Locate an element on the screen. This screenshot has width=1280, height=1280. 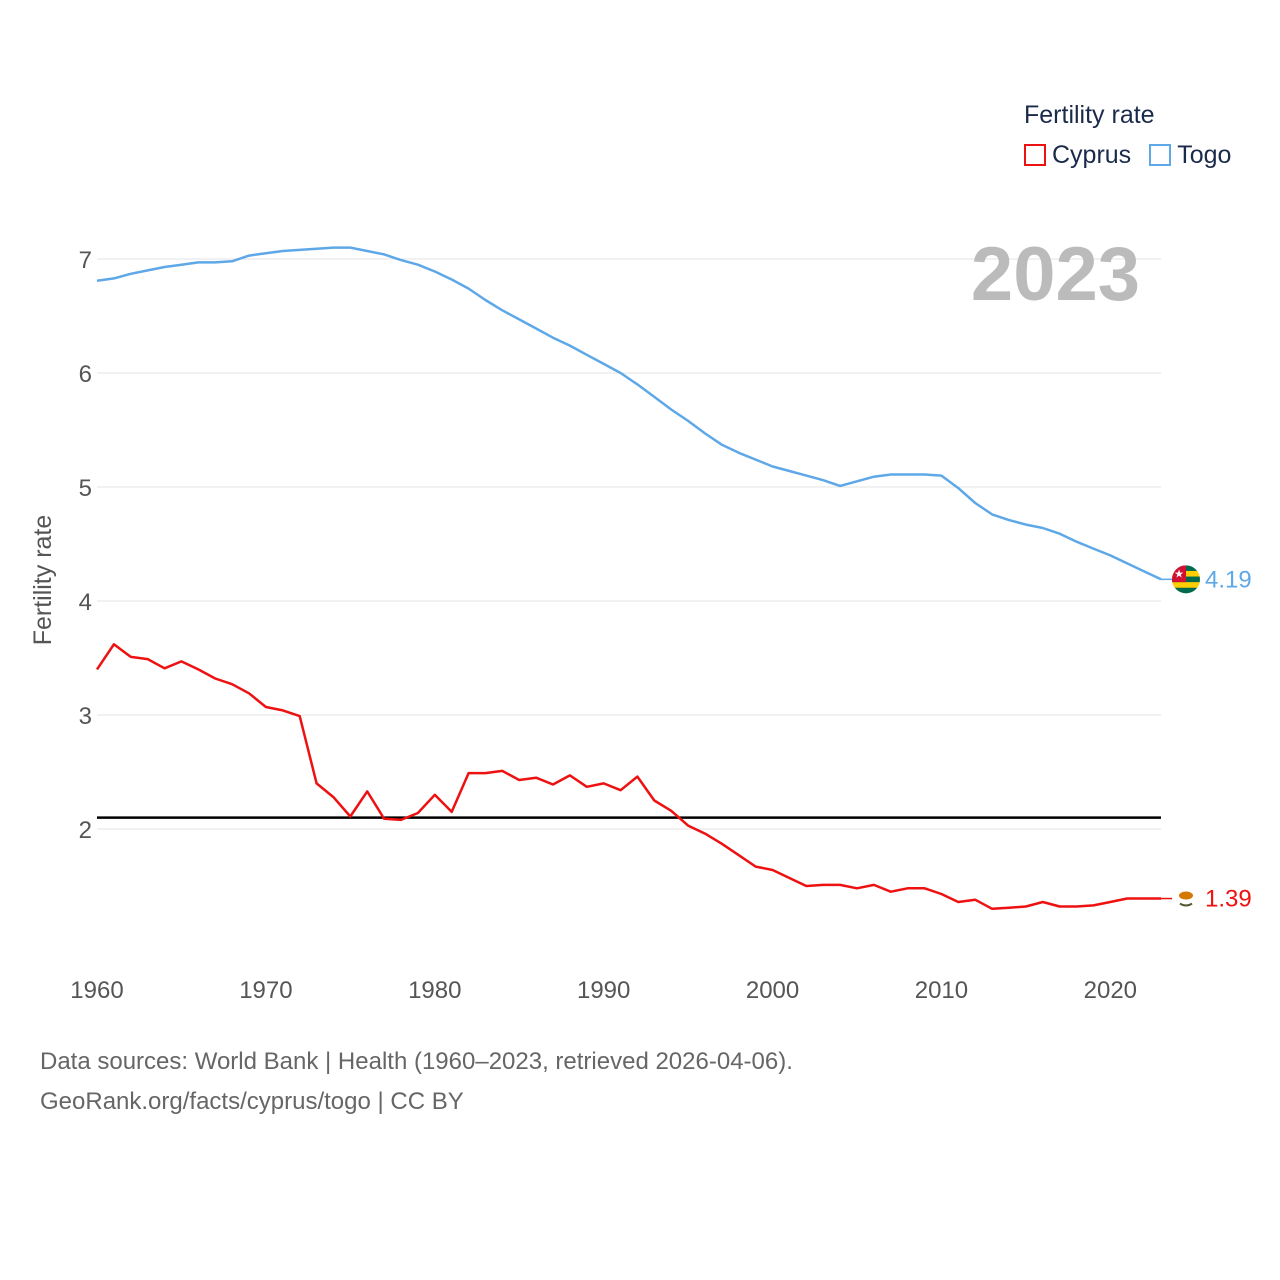
legend-swatch-cyprus is located at coordinates (1035, 155).